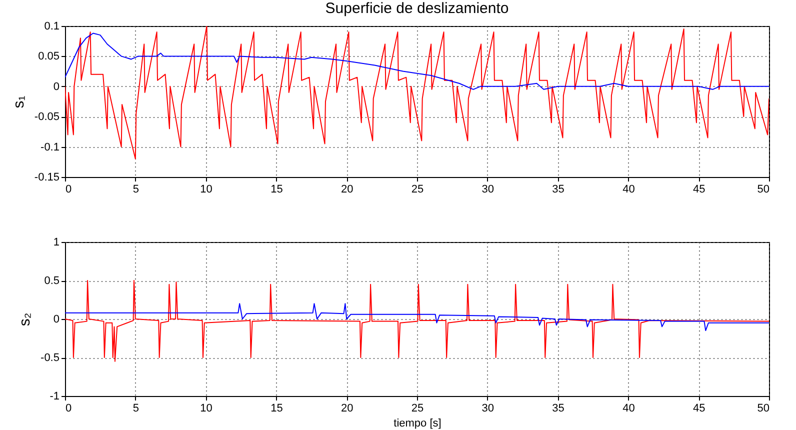 Image resolution: width=796 pixels, height=430 pixels. What do you see at coordinates (50, 358) in the screenshot?
I see `y-tick-label: -0.5` at bounding box center [50, 358].